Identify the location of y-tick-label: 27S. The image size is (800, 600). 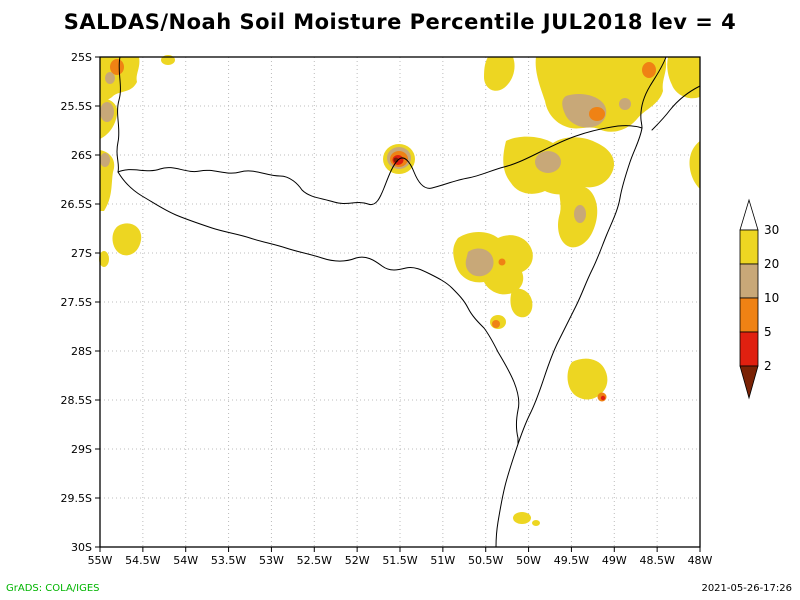
(81, 253).